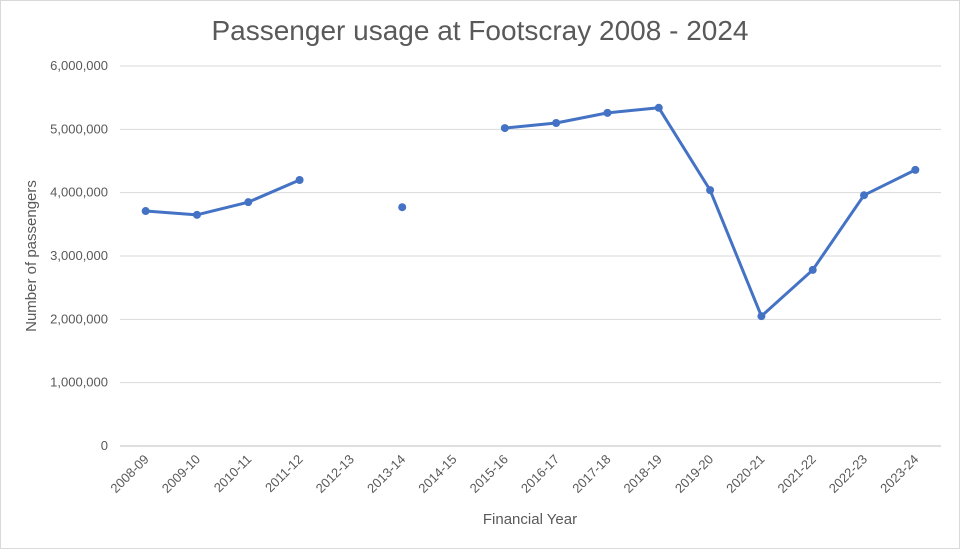 The height and width of the screenshot is (549, 960). What do you see at coordinates (386, 474) in the screenshot?
I see `x-tick-label: 2013-14` at bounding box center [386, 474].